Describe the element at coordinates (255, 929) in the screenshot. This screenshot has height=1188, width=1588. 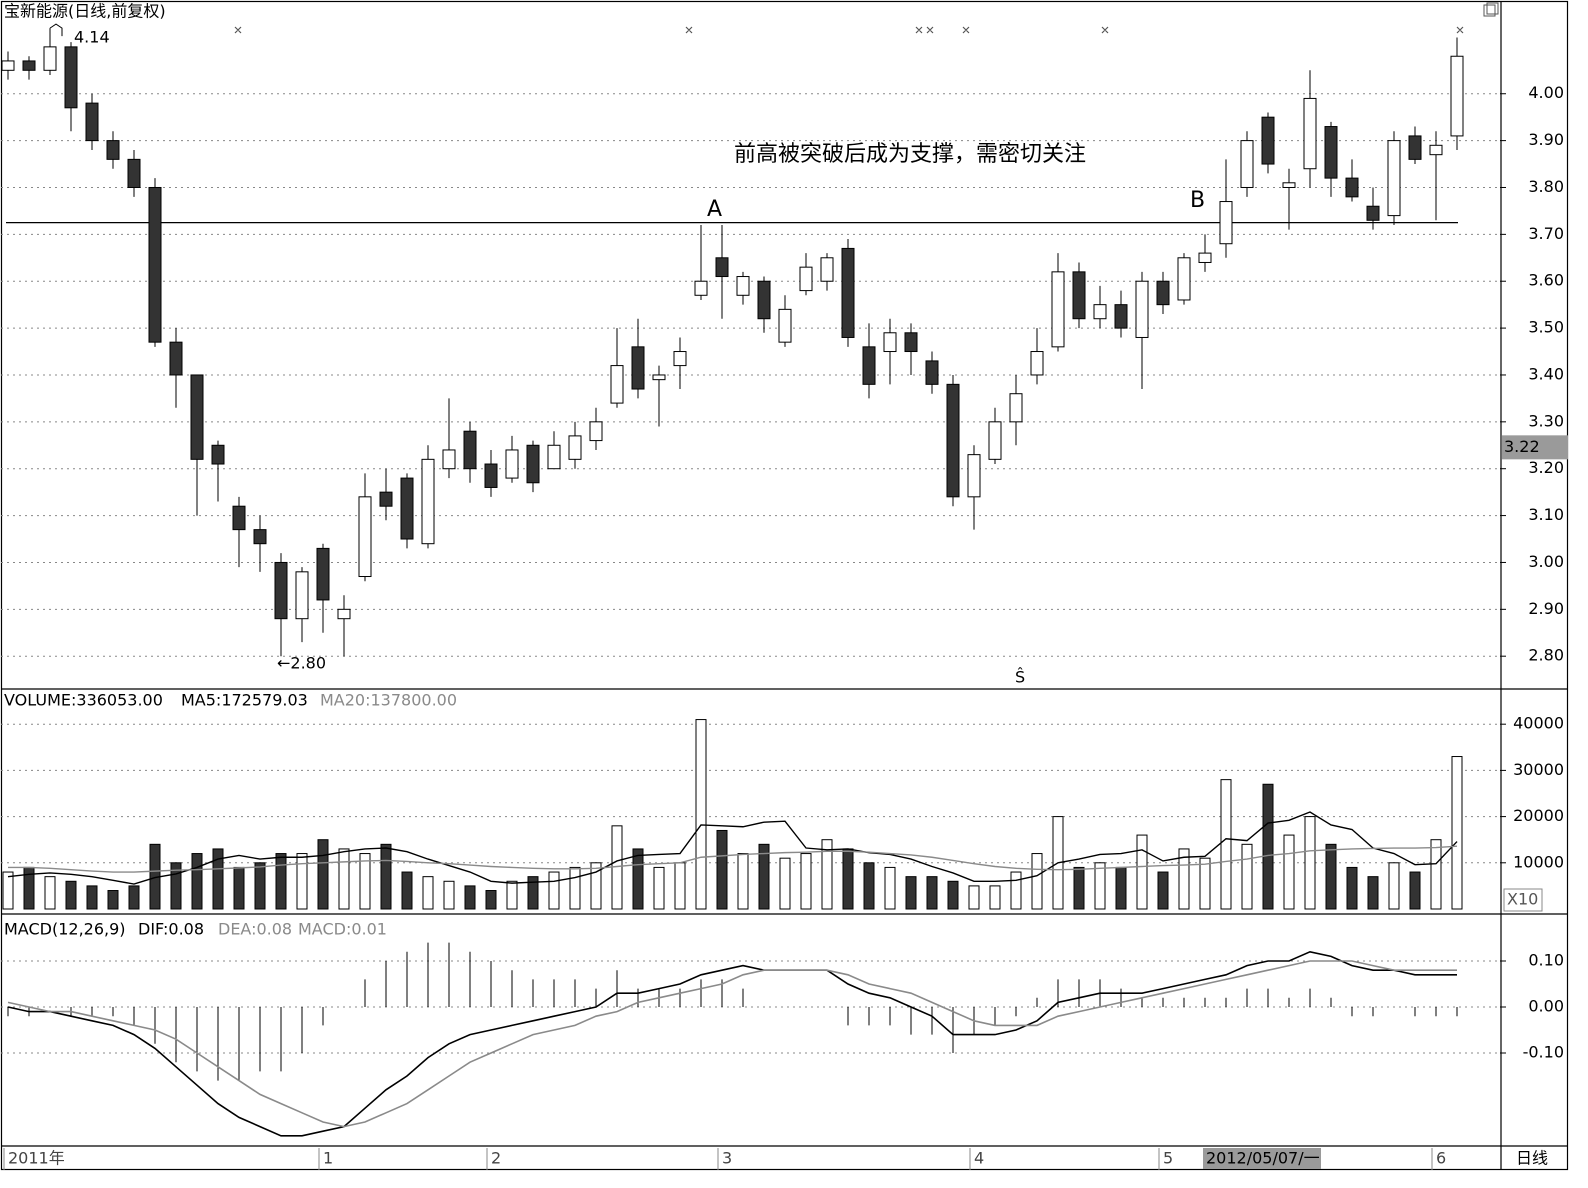
I see `legend-dea: DEA:0.08` at that location.